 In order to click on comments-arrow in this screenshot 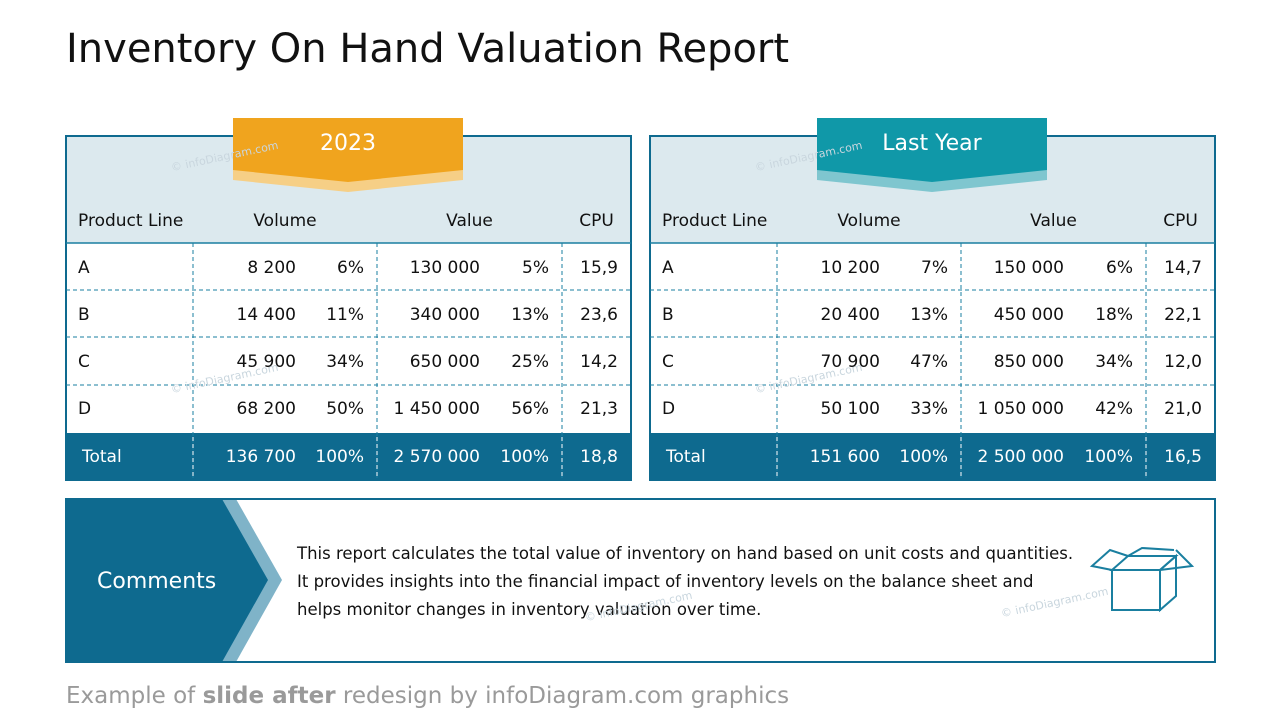, I will do `click(167, 580)`.